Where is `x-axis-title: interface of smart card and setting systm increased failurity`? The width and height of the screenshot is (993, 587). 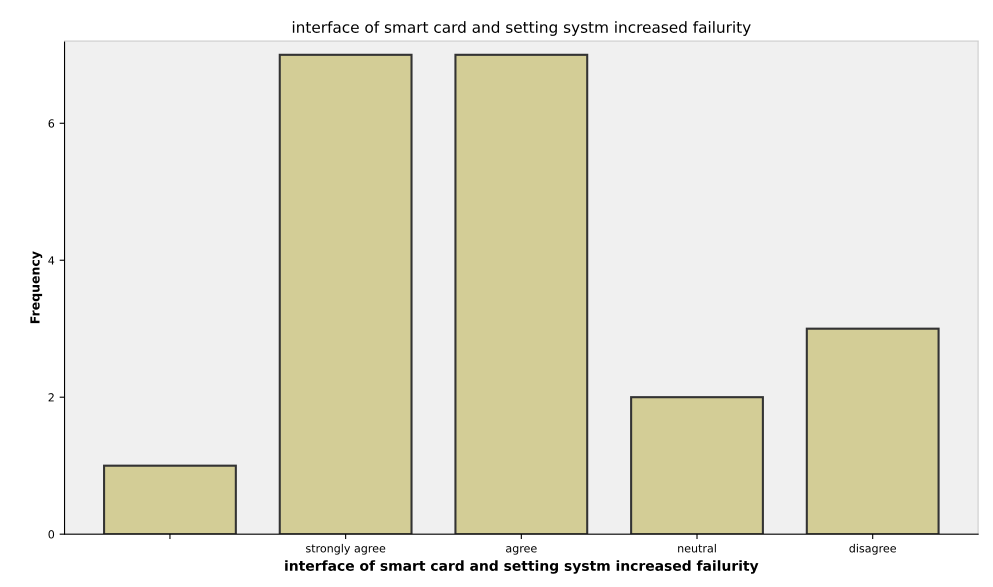 x-axis-title: interface of smart card and setting systm increased failurity is located at coordinates (521, 567).